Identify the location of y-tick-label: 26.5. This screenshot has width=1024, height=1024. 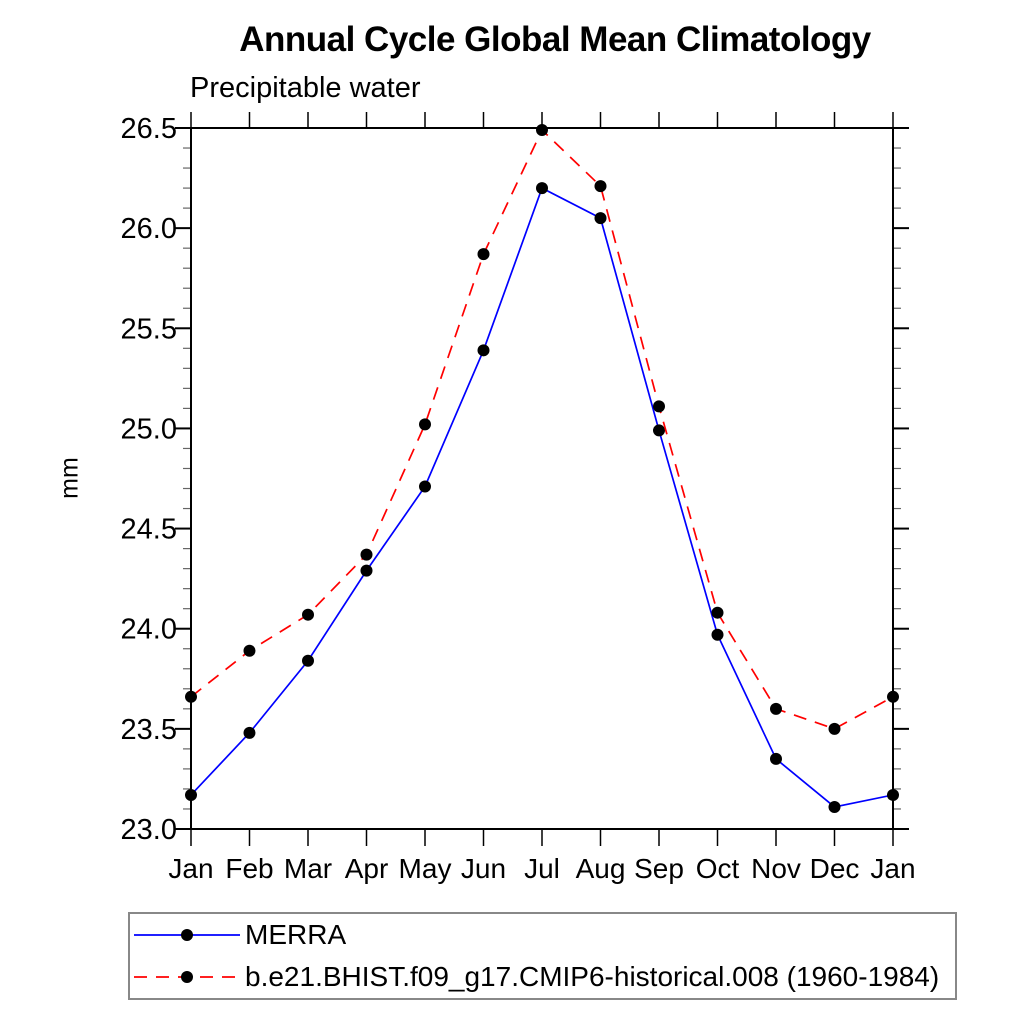
(149, 129).